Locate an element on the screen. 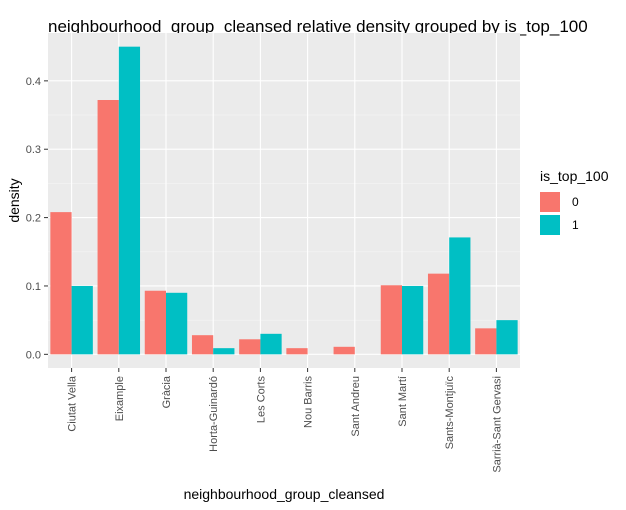 The width and height of the screenshot is (626, 510). legend-item: 0 is located at coordinates (574, 201).